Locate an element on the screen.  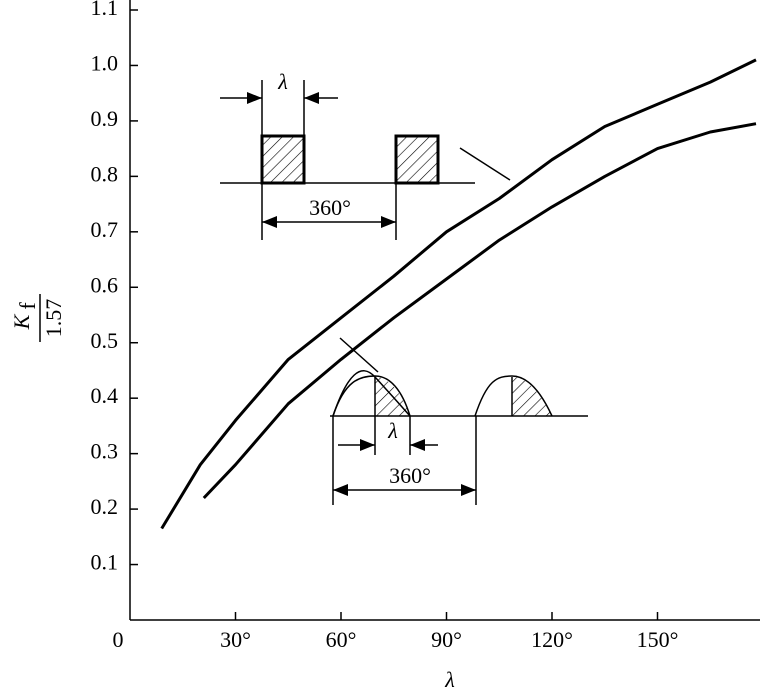
x-axis-label: λ is located at coordinates (449, 679).